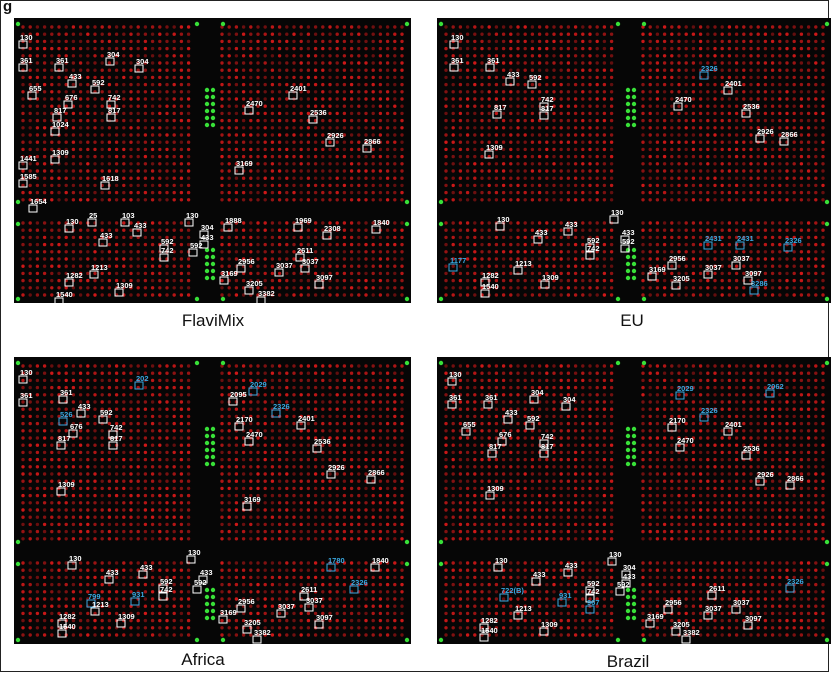 Image resolution: width=831 pixels, height=674 pixels. Describe the element at coordinates (71, 97) in the screenshot. I see `spot-label: 676` at that location.